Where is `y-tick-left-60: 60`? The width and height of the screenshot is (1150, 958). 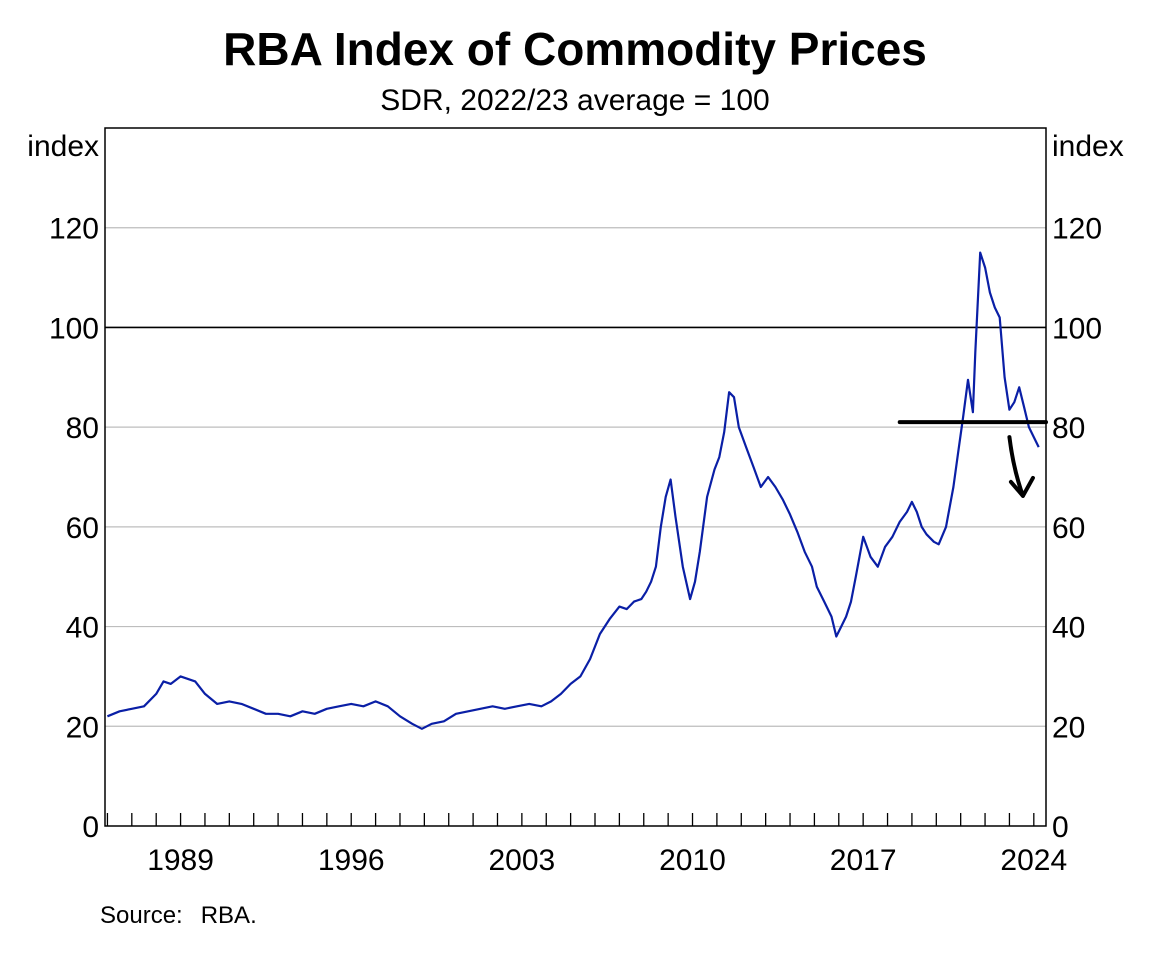
y-tick-left-60: 60 is located at coordinates (82, 528).